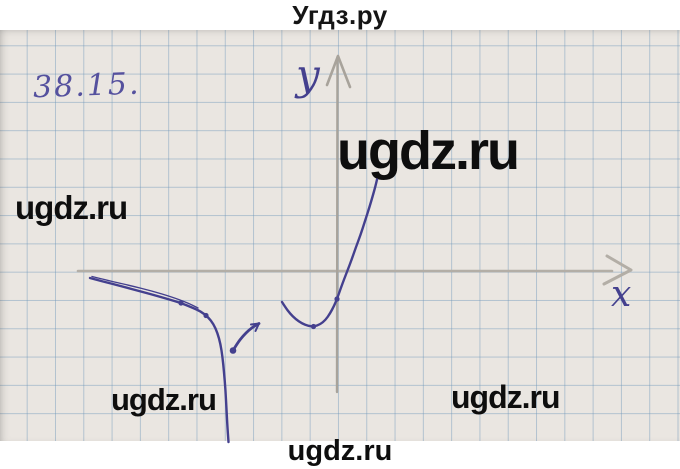  I want to click on site-footer: ugdz.ru, so click(340, 453).